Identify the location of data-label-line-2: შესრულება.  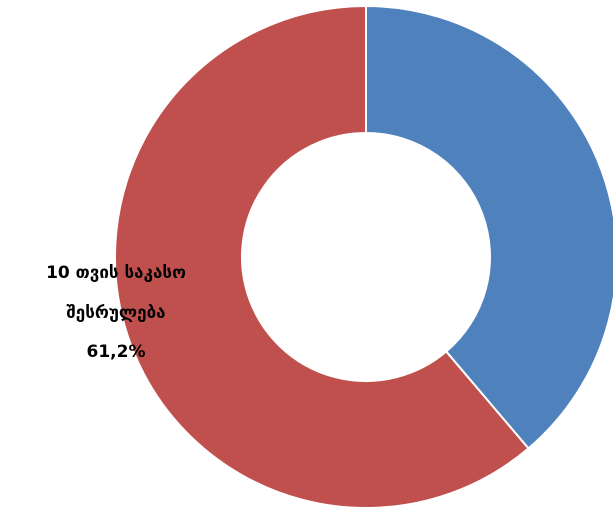
(115, 313).